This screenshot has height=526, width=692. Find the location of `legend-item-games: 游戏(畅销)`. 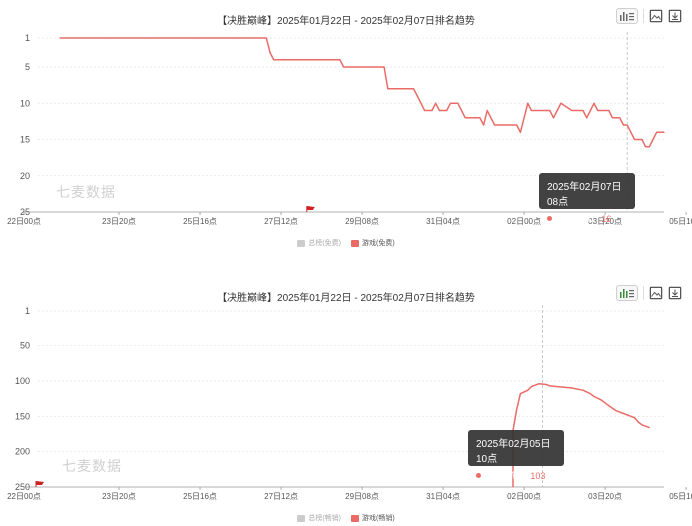

legend-item-games: 游戏(畅销) is located at coordinates (373, 518).